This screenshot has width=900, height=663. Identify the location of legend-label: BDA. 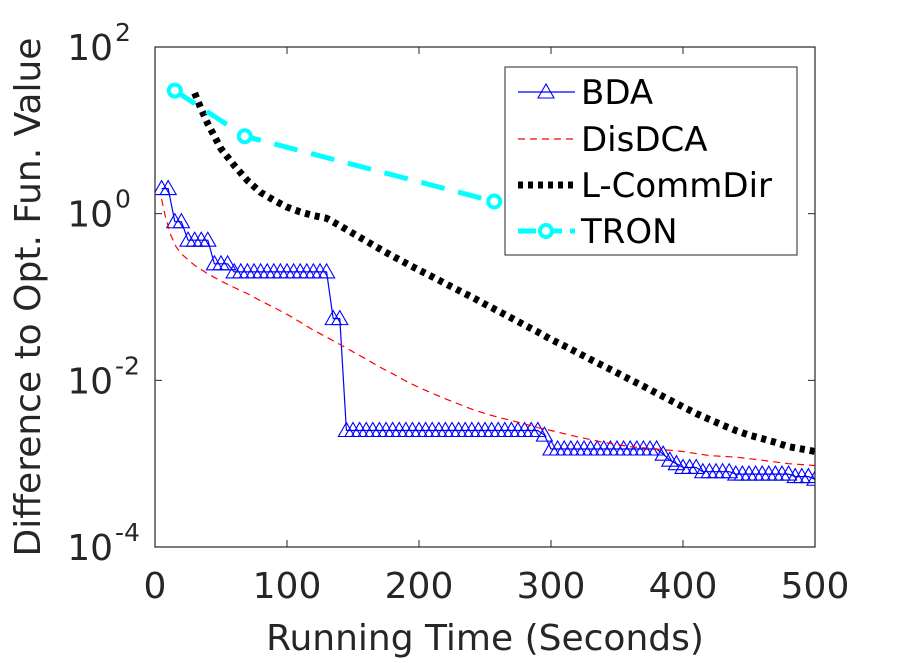
(617, 93).